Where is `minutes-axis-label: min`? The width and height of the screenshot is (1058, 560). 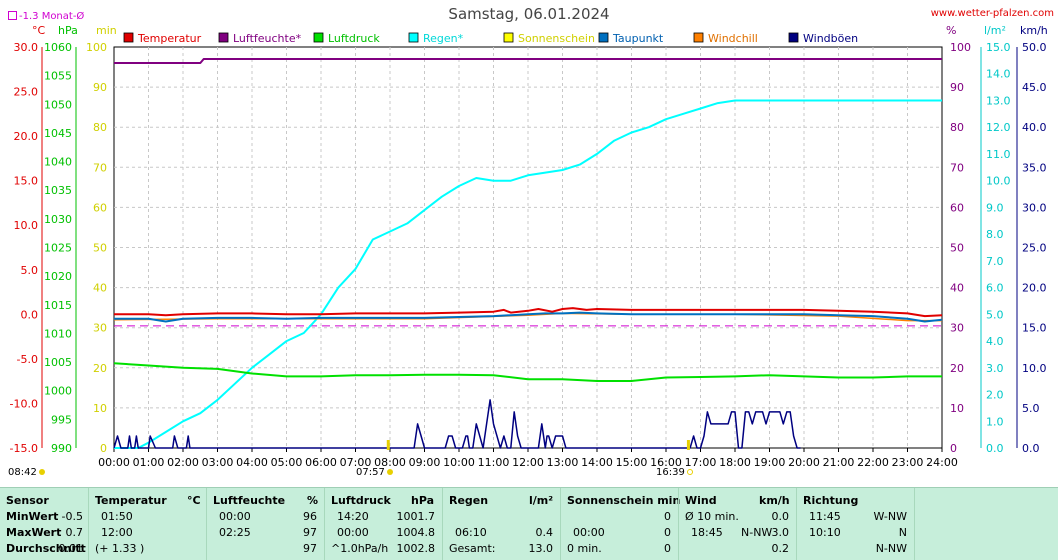 minutes-axis-label: min is located at coordinates (106, 30).